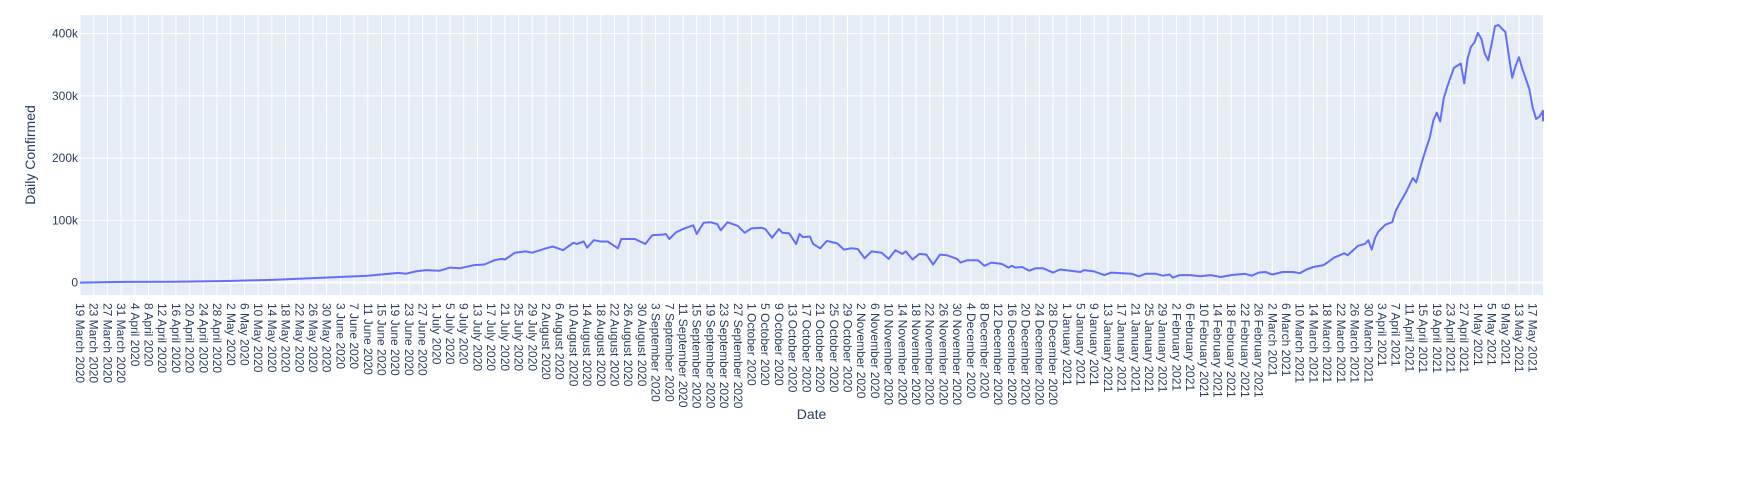  I want to click on x-tick-label: 15 September 2020, so click(697, 356).